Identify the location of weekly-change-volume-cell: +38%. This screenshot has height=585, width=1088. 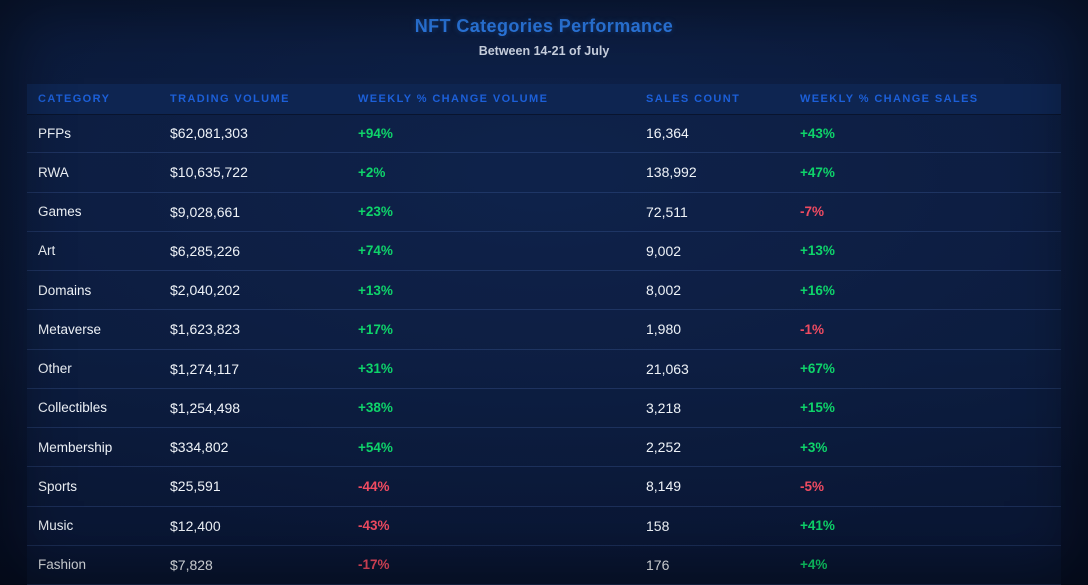
(375, 408).